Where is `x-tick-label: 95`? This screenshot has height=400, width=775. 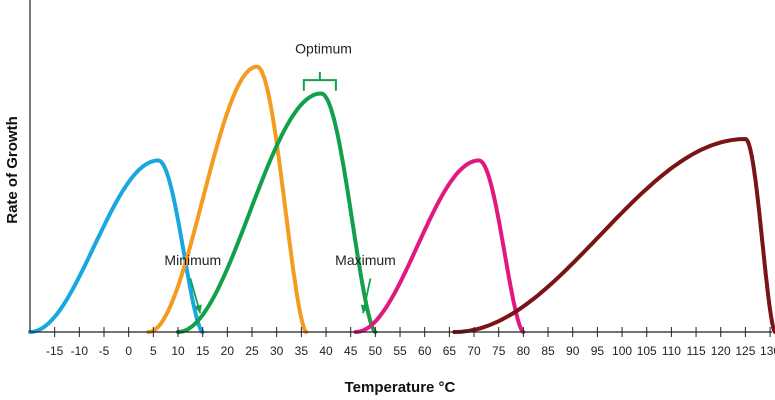 x-tick-label: 95 is located at coordinates (598, 351).